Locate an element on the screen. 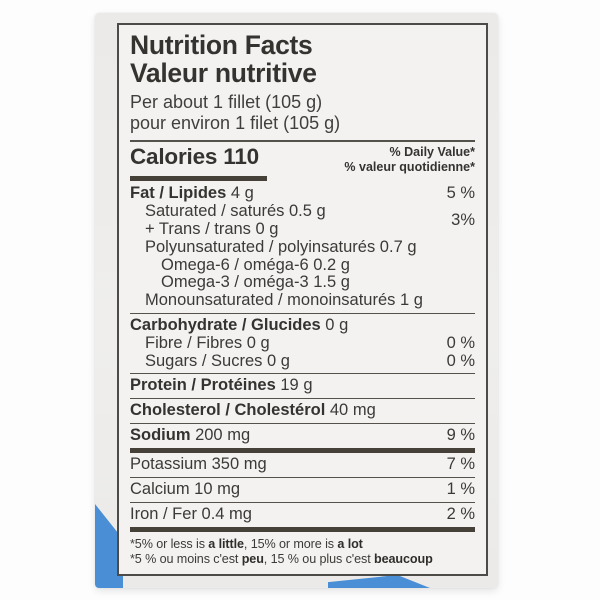  row-monounsaturated: Monounsaturated / monoinsaturés 1 g is located at coordinates (284, 300).